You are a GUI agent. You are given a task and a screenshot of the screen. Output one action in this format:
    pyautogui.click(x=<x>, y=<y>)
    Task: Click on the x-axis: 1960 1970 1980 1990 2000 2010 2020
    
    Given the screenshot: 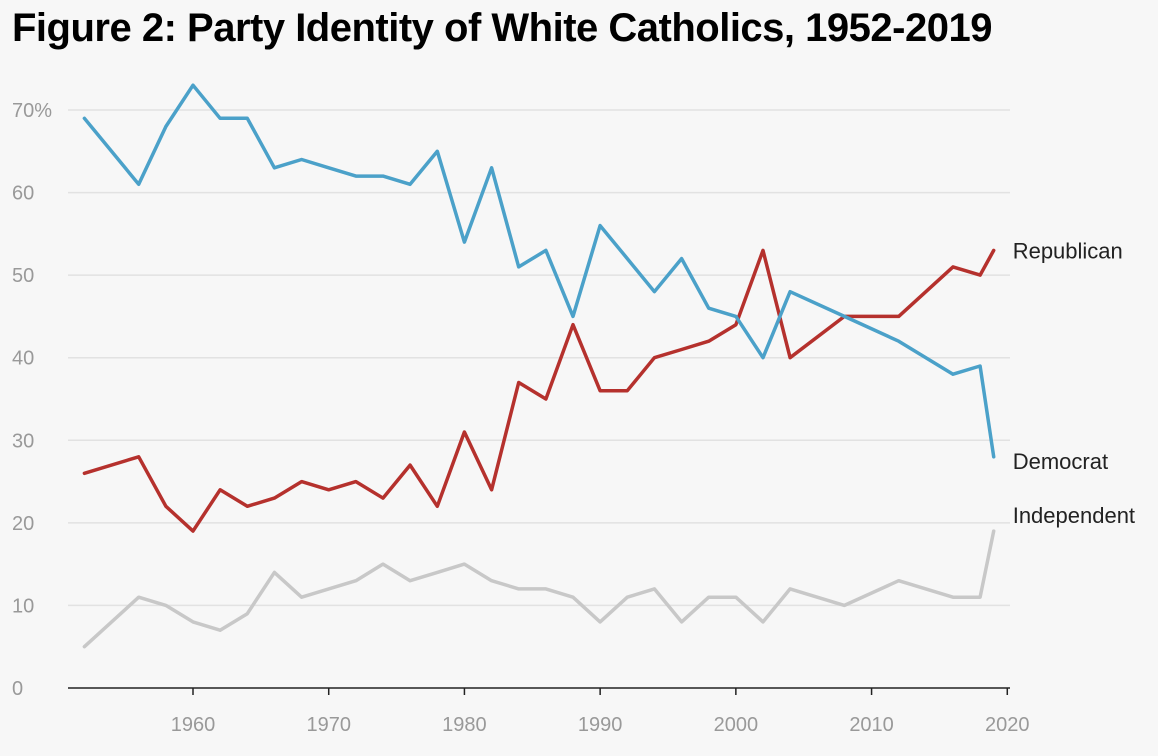 What is the action you would take?
    pyautogui.click(x=549, y=711)
    